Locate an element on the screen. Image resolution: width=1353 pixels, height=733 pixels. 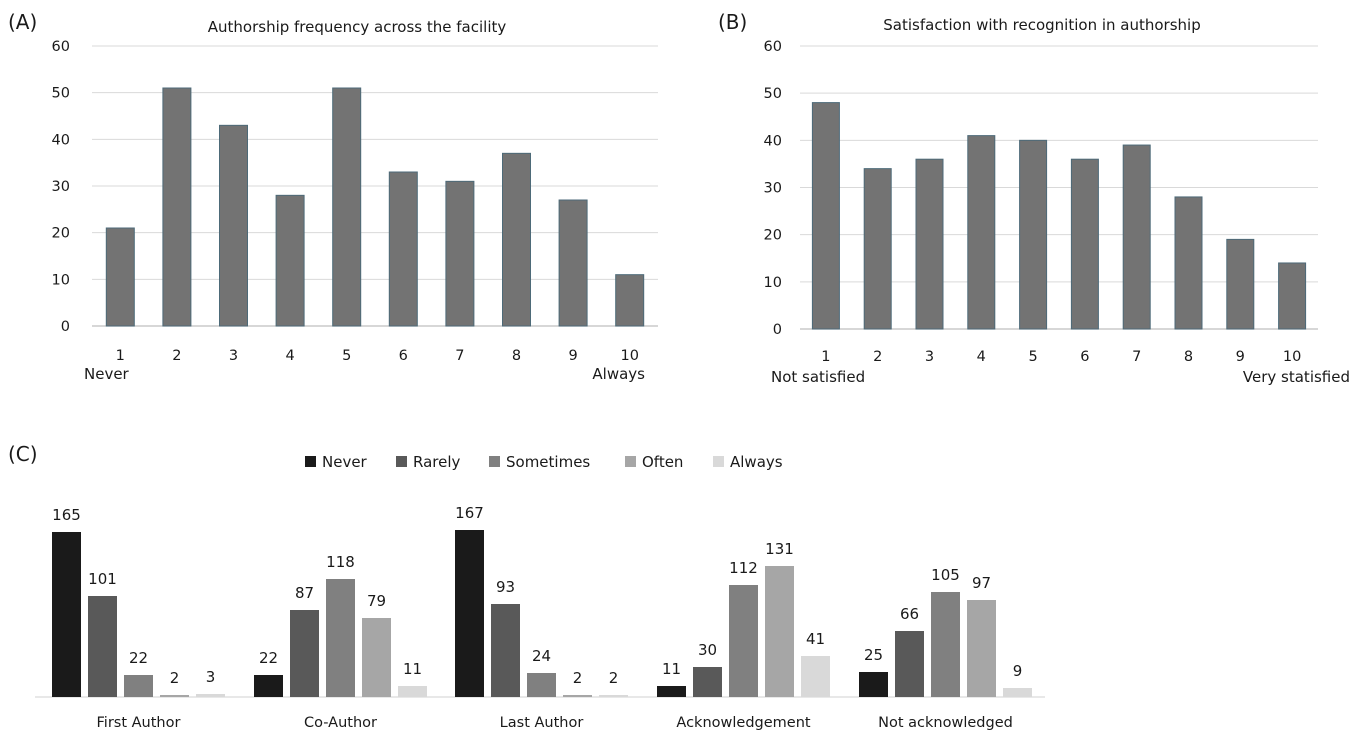
chart-a-x-tick-label: 7 is located at coordinates (459, 356).